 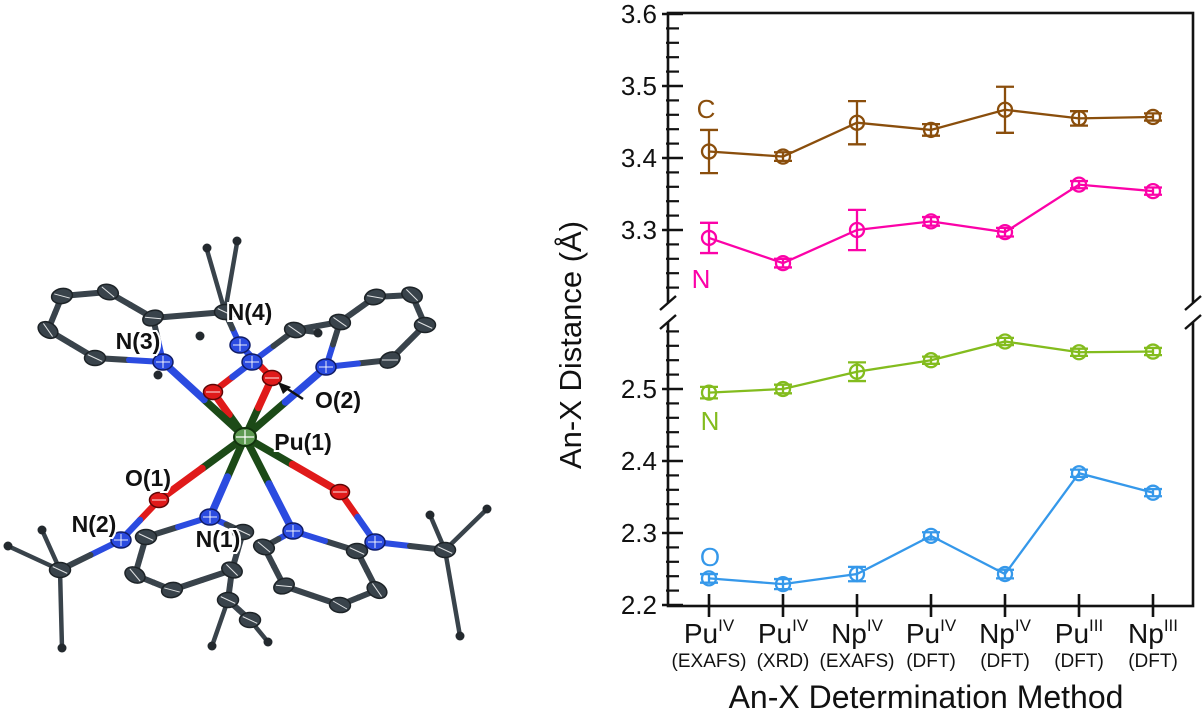 I want to click on molecule-atom-labels: N(4) N(3) O(2) Pu(1) O(1) N(2) N(1), so click(x=216, y=425).